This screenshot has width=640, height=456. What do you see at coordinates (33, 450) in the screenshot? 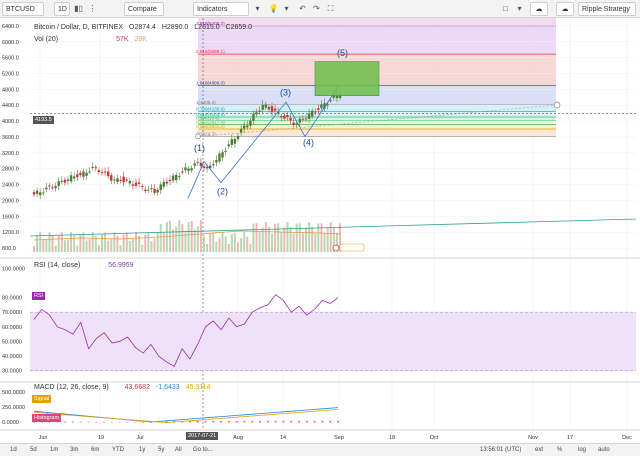
I see `range-5d: 5d` at bounding box center [33, 450].